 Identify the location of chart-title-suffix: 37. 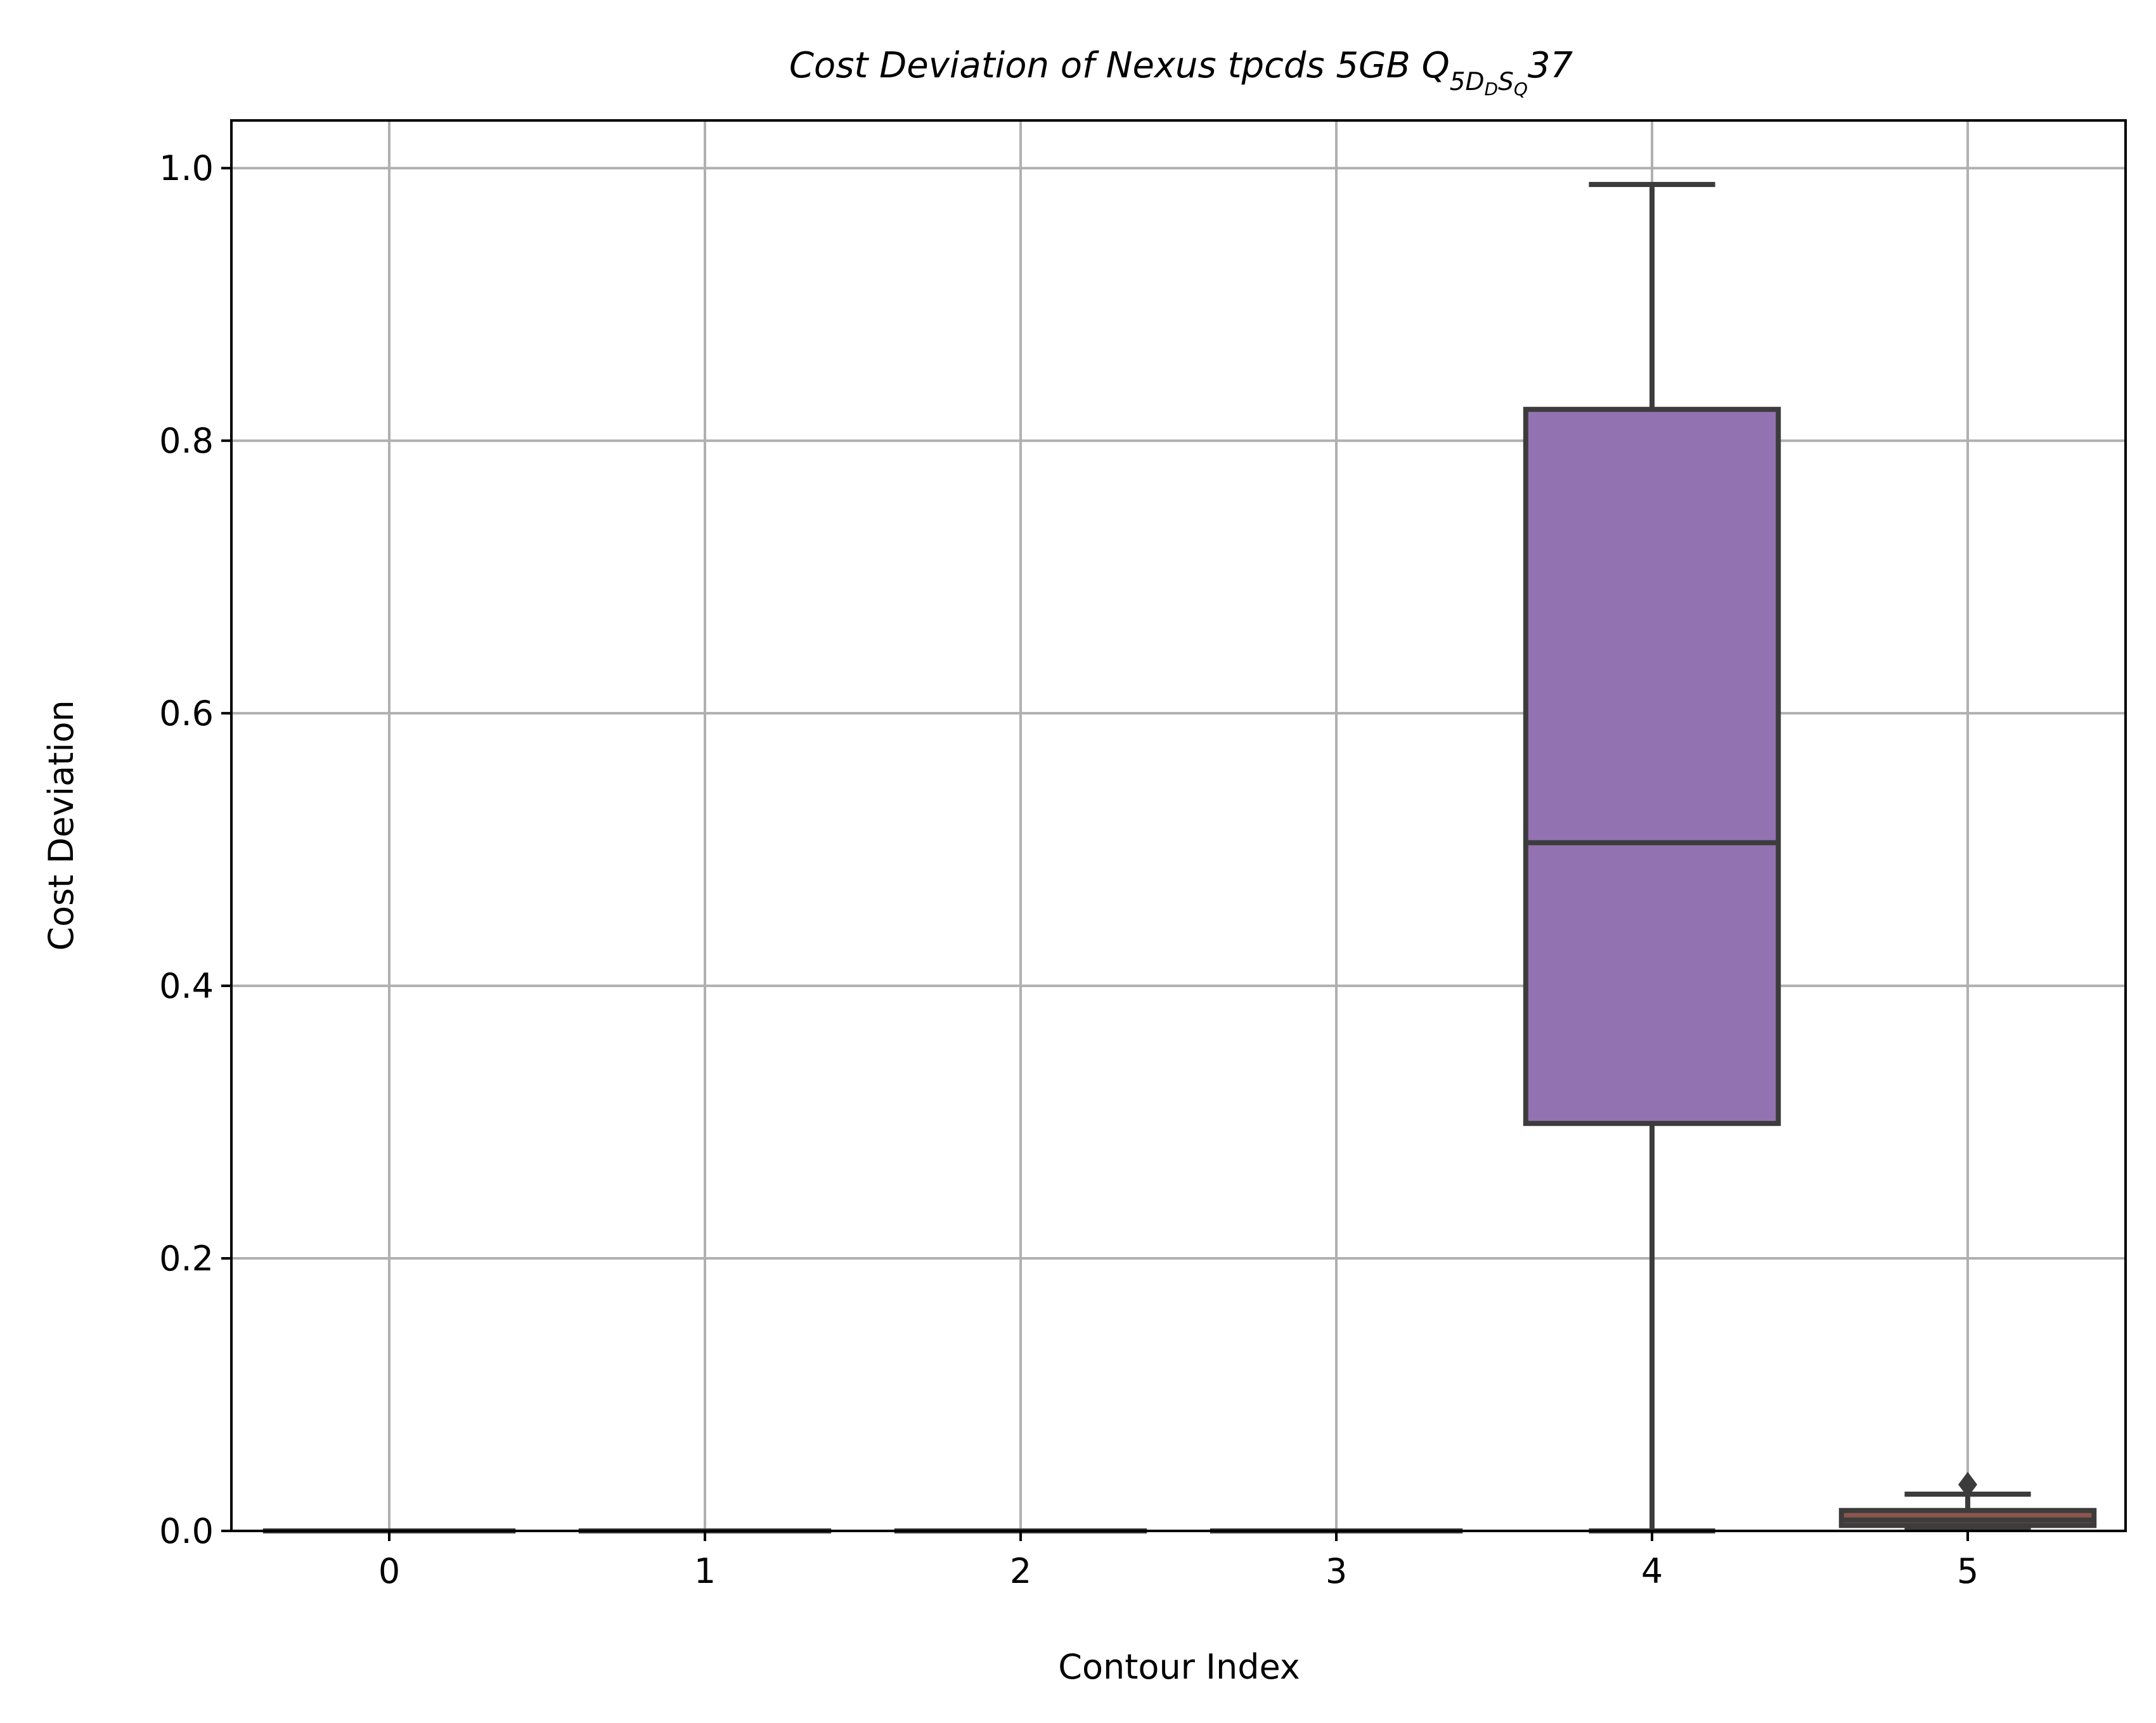
(1550, 65).